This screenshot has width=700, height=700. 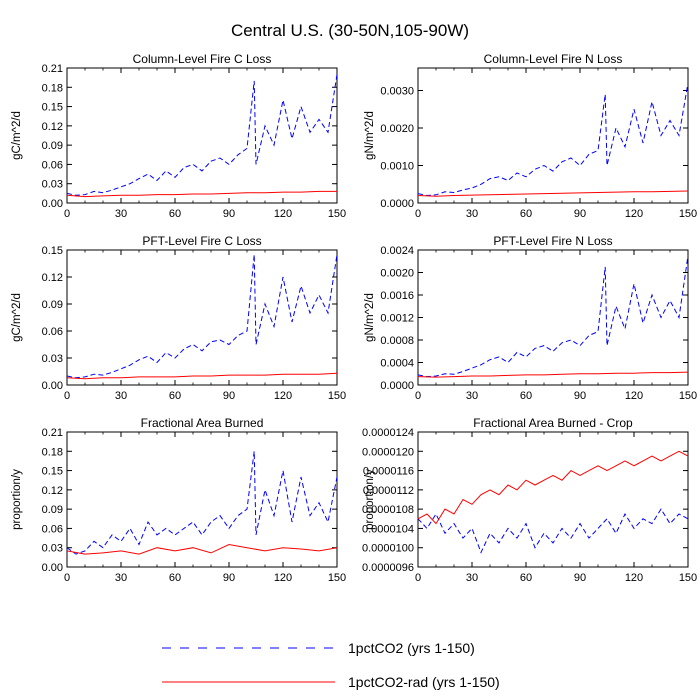 What do you see at coordinates (397, 341) in the screenshot?
I see `y-tick-label: 0.0008` at bounding box center [397, 341].